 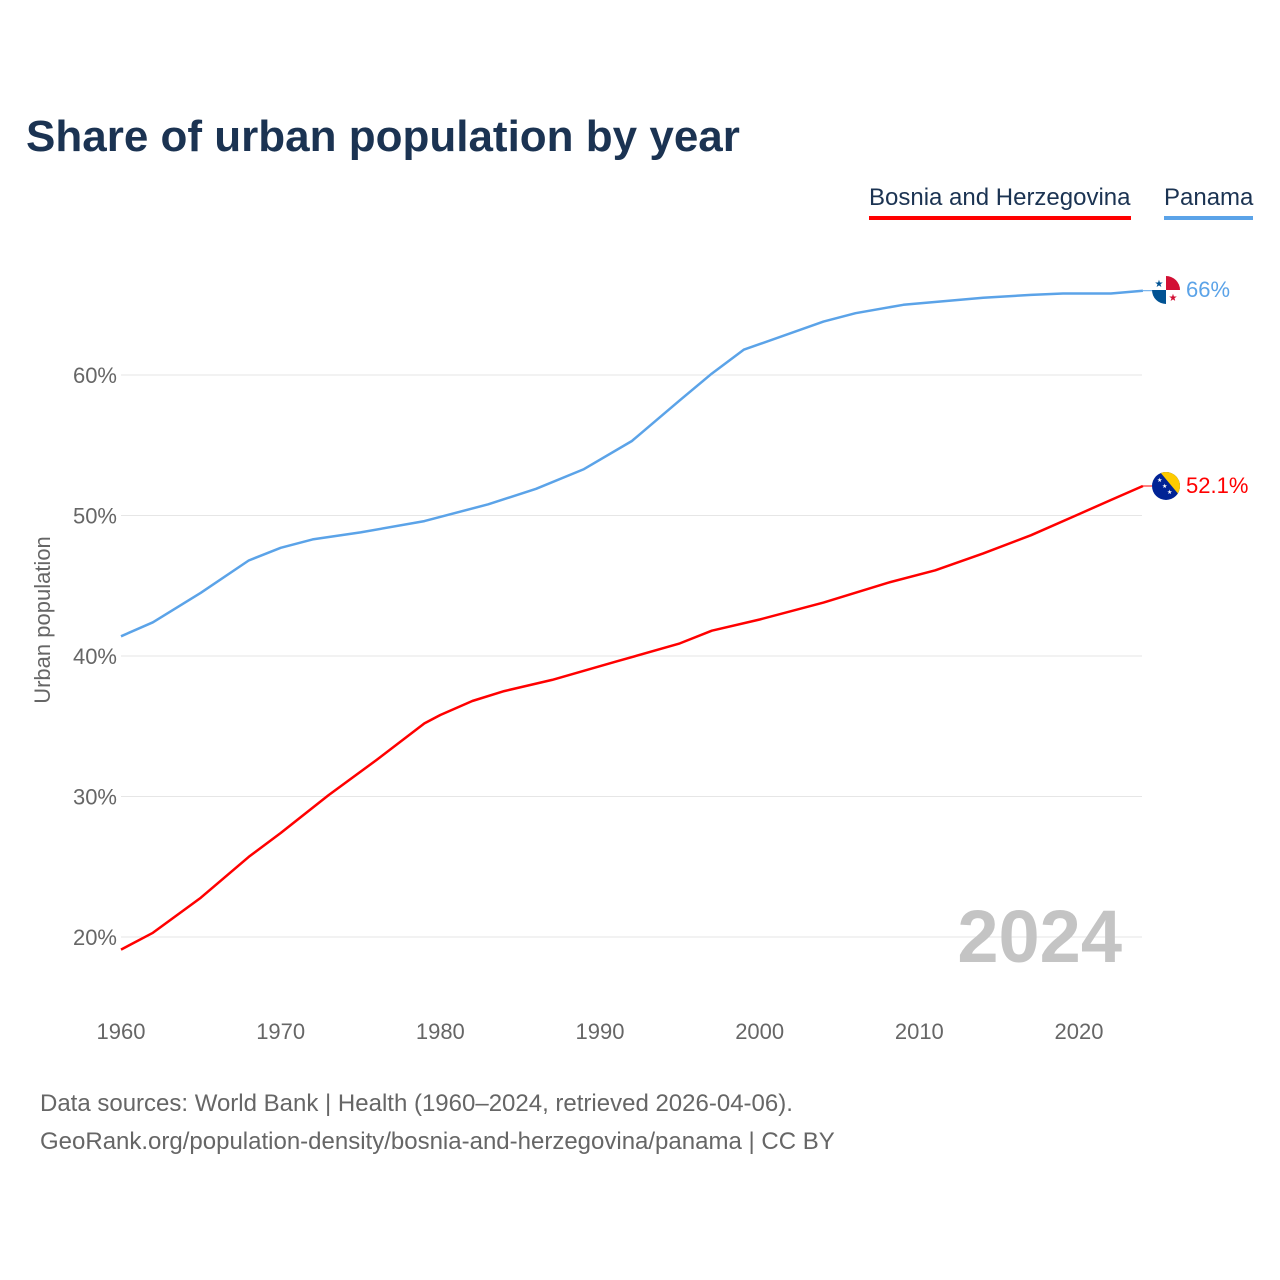 I want to click on y-tick-label: 60%, so click(x=95, y=375).